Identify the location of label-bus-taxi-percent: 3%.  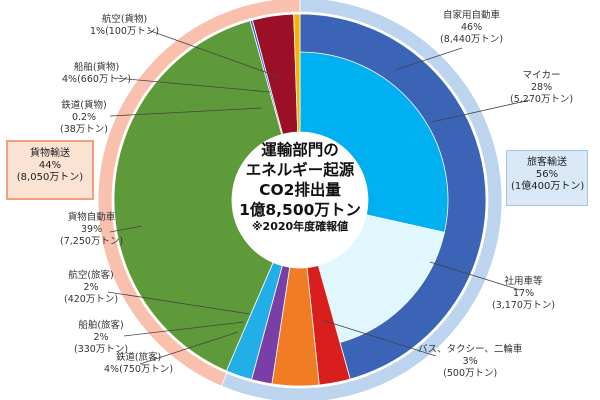
(470, 361).